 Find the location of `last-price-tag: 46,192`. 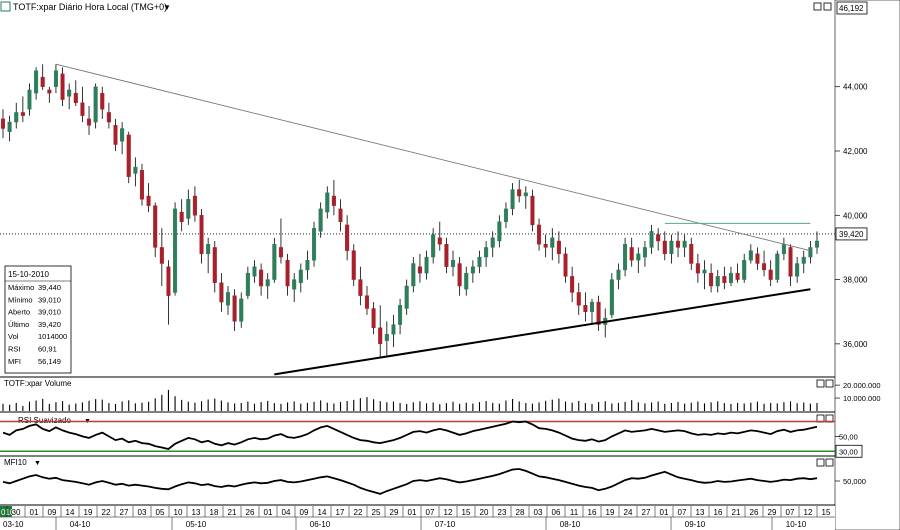

last-price-tag: 46,192 is located at coordinates (851, 8).